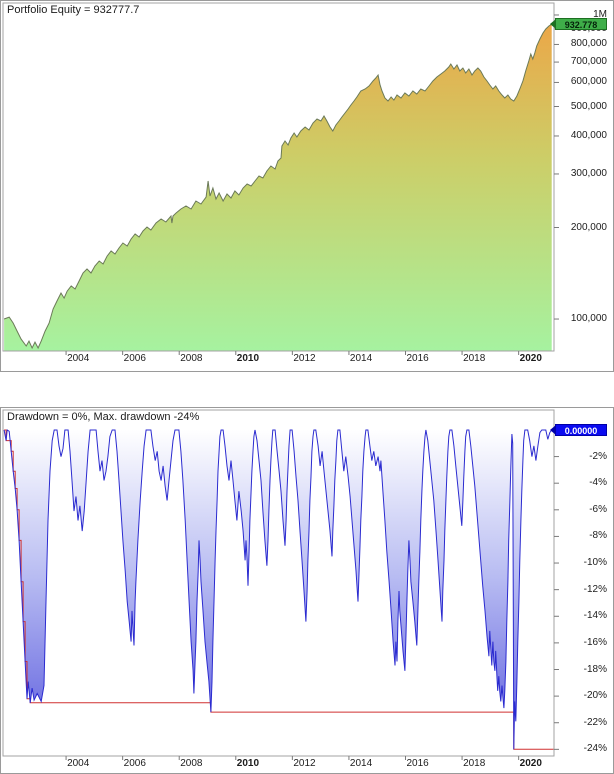  I want to click on y-tick-label: -12%, so click(595, 589).